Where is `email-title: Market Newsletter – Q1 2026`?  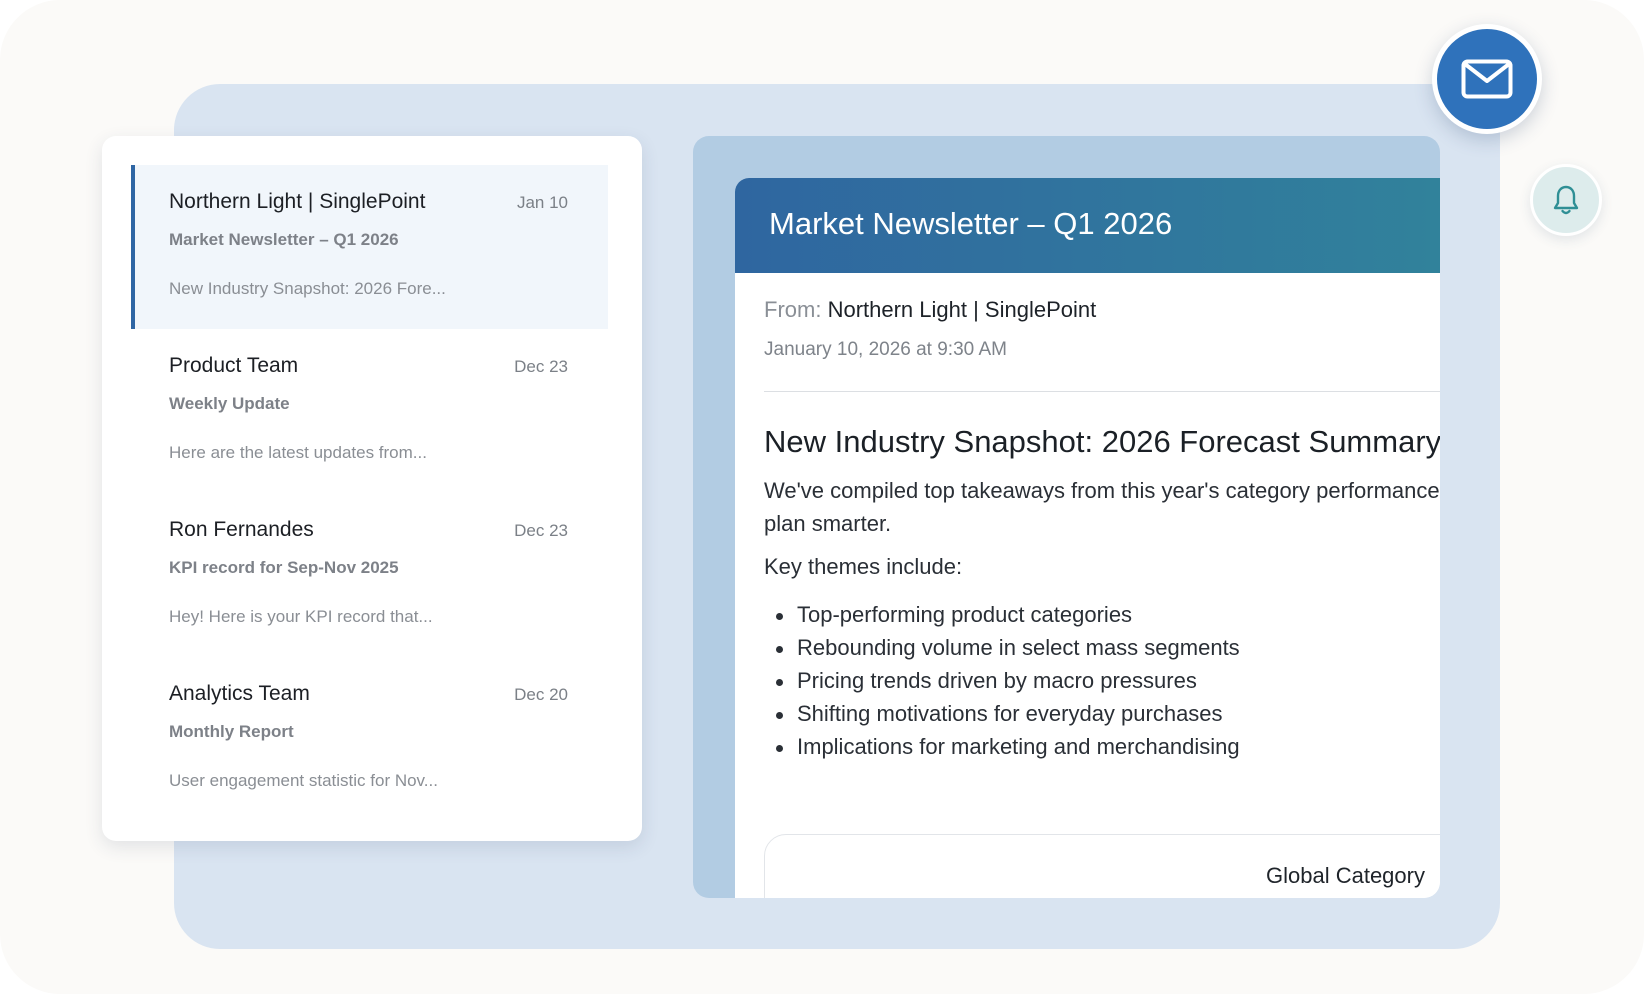 email-title: Market Newsletter – Q1 2026 is located at coordinates (971, 223).